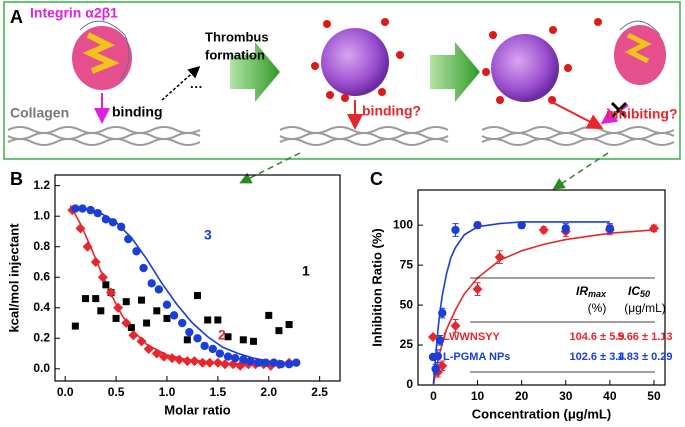 The width and height of the screenshot is (685, 427). Describe the element at coordinates (319, 392) in the screenshot. I see `x-tick-label: 2.5` at that location.